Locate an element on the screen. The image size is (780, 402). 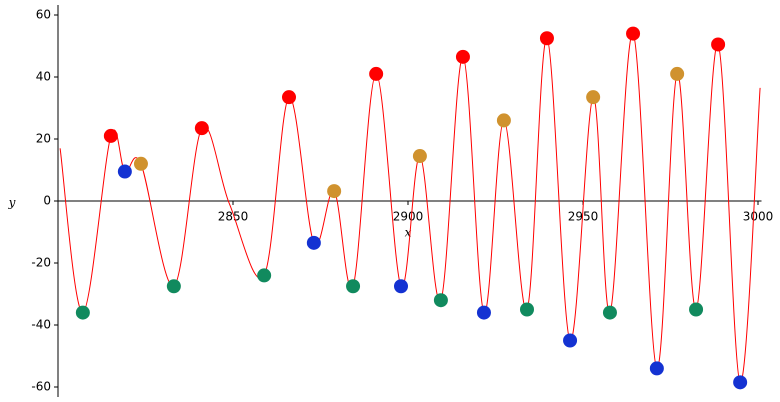
x-tick-label: 2900 is located at coordinates (408, 217).